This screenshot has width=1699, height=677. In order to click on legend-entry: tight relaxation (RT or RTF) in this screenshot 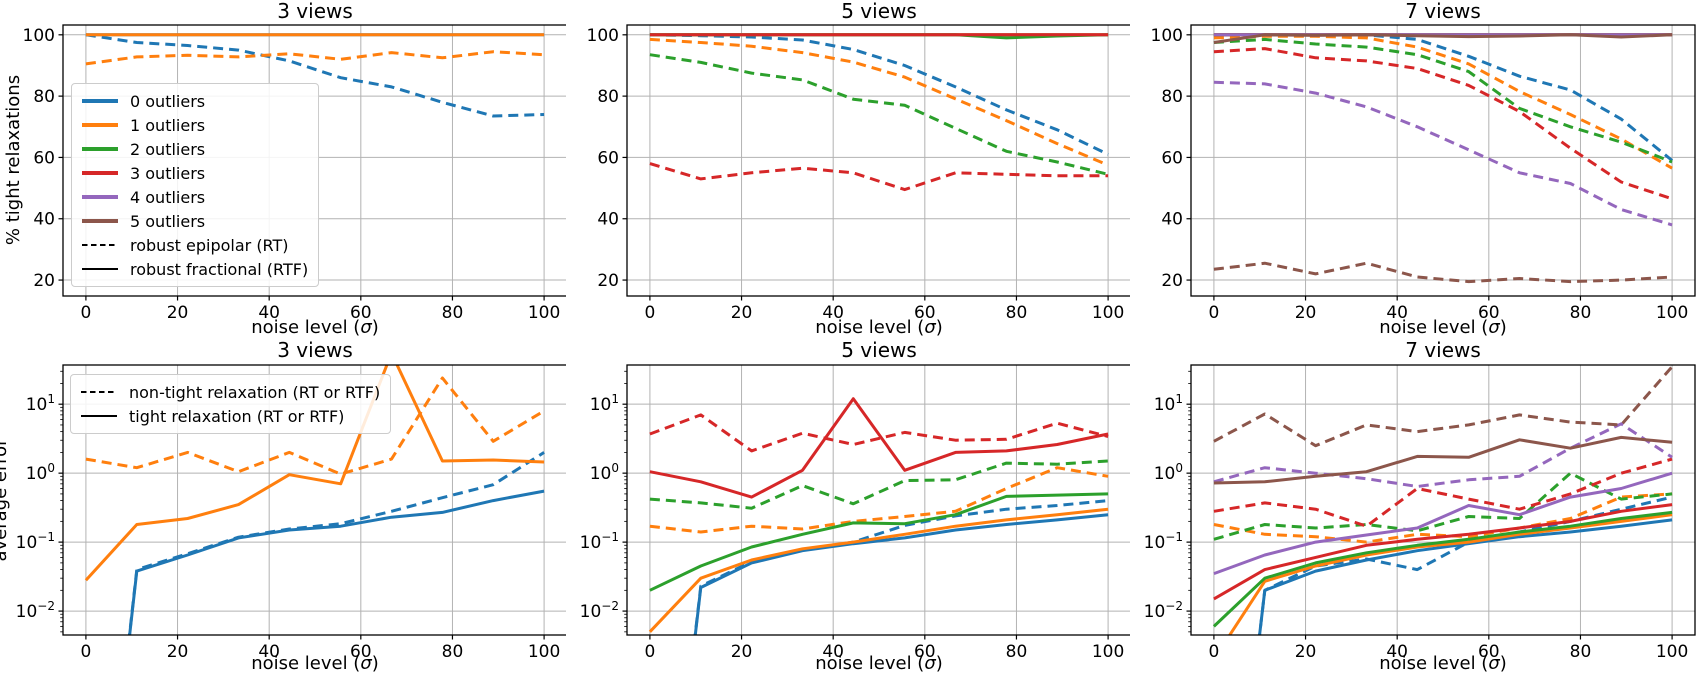, I will do `click(229, 416)`.